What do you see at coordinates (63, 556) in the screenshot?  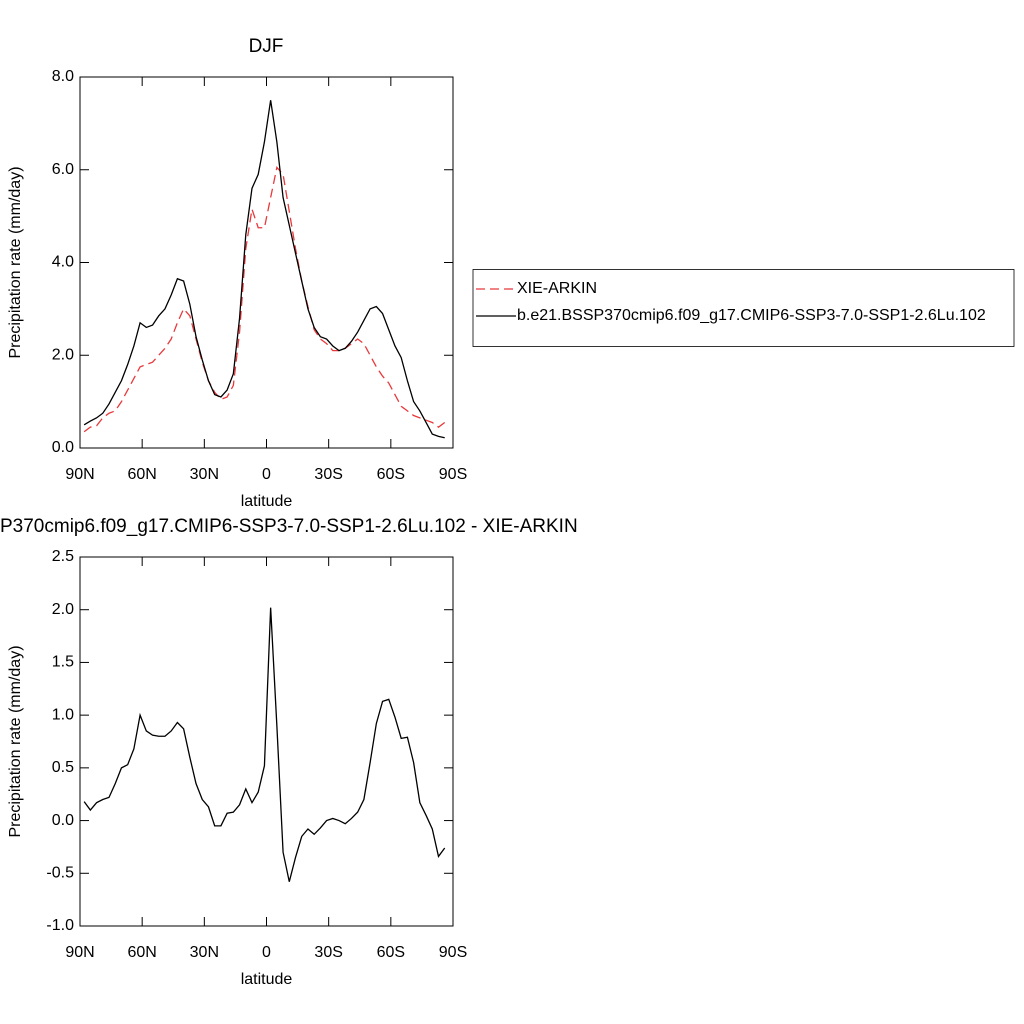 I see `y-tick-label: 2.5` at bounding box center [63, 556].